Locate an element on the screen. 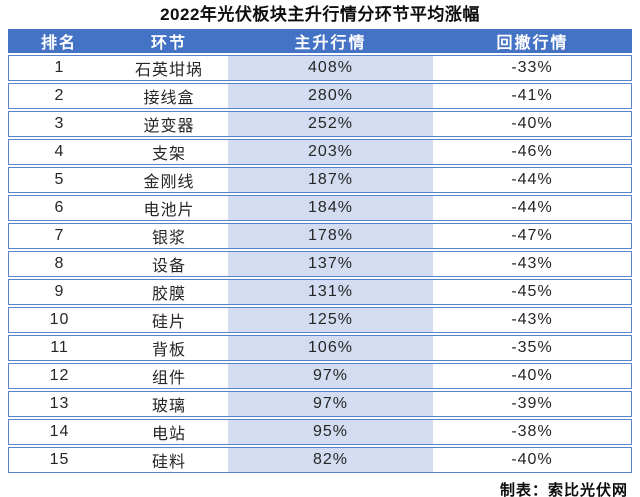 The height and width of the screenshot is (497, 640). table-row: 8 设备 137% -43% is located at coordinates (320, 264).